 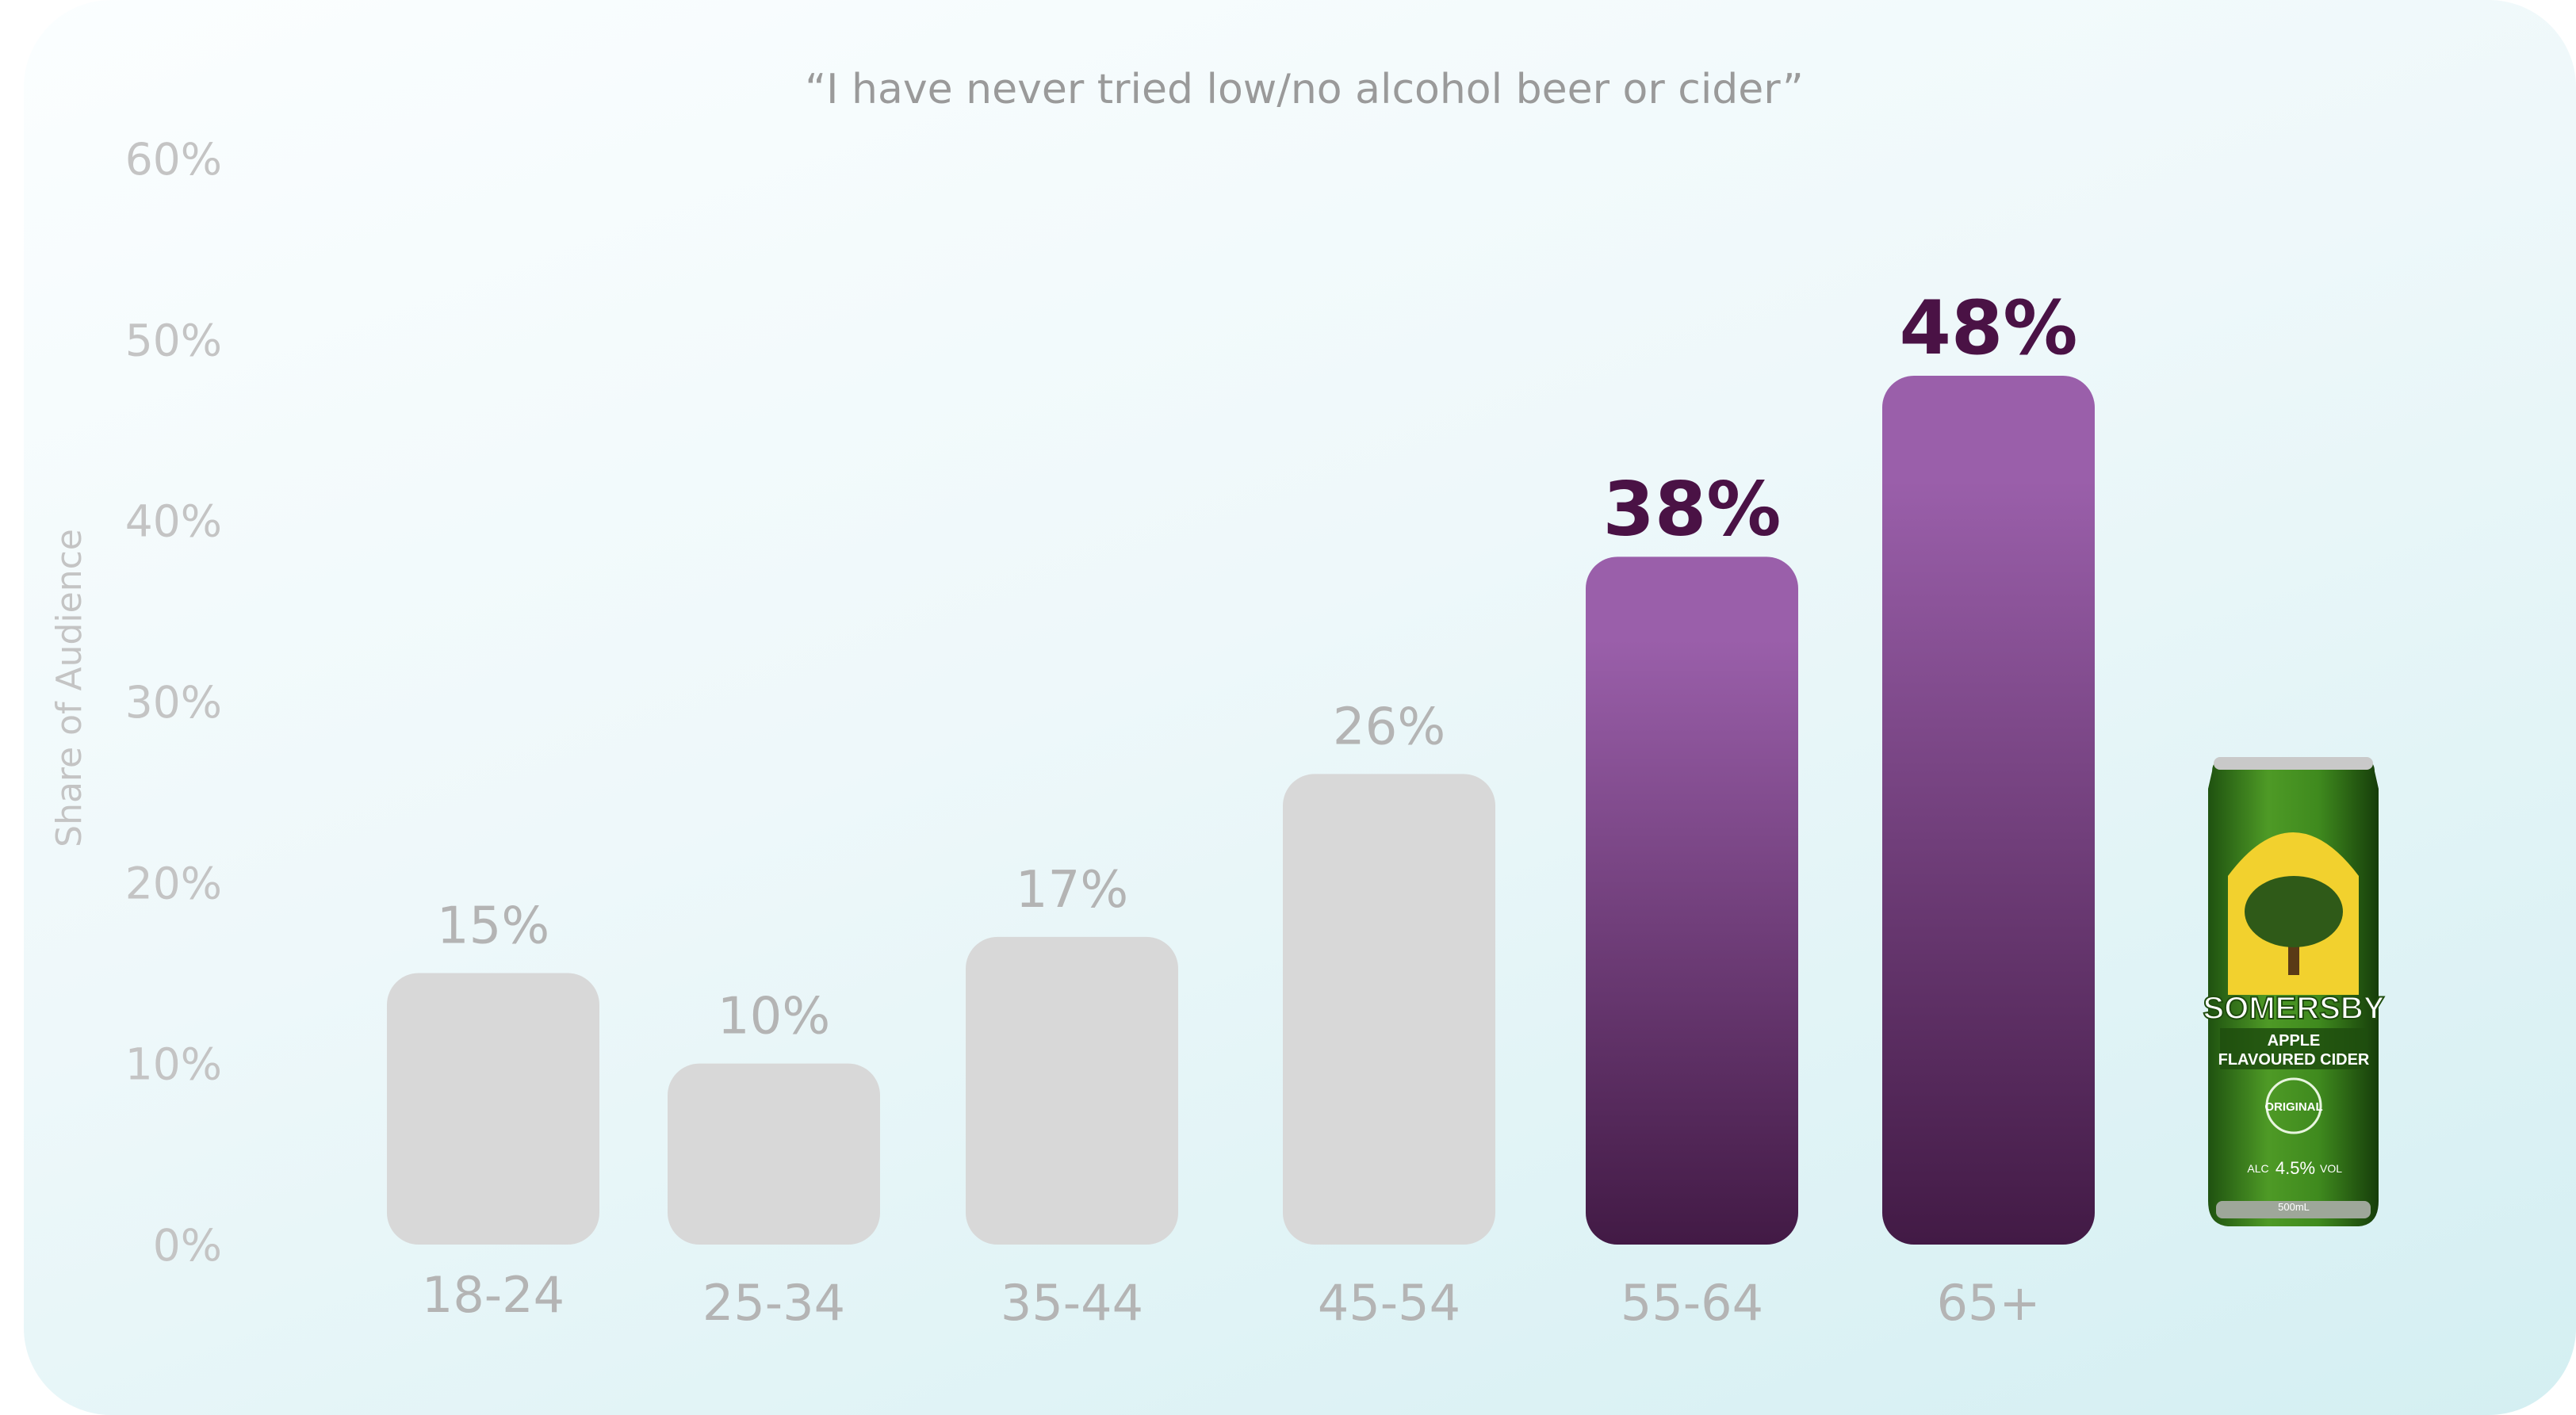 What do you see at coordinates (1692, 1303) in the screenshot?
I see `x-tick-label: 55-64` at bounding box center [1692, 1303].